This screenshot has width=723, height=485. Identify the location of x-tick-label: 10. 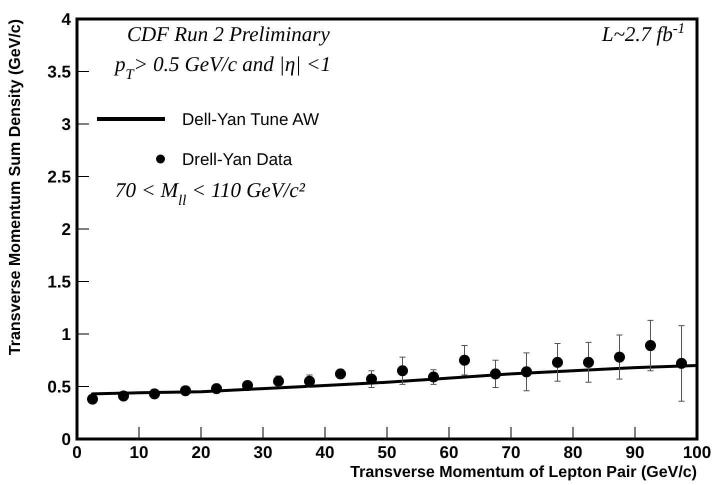
(139, 452).